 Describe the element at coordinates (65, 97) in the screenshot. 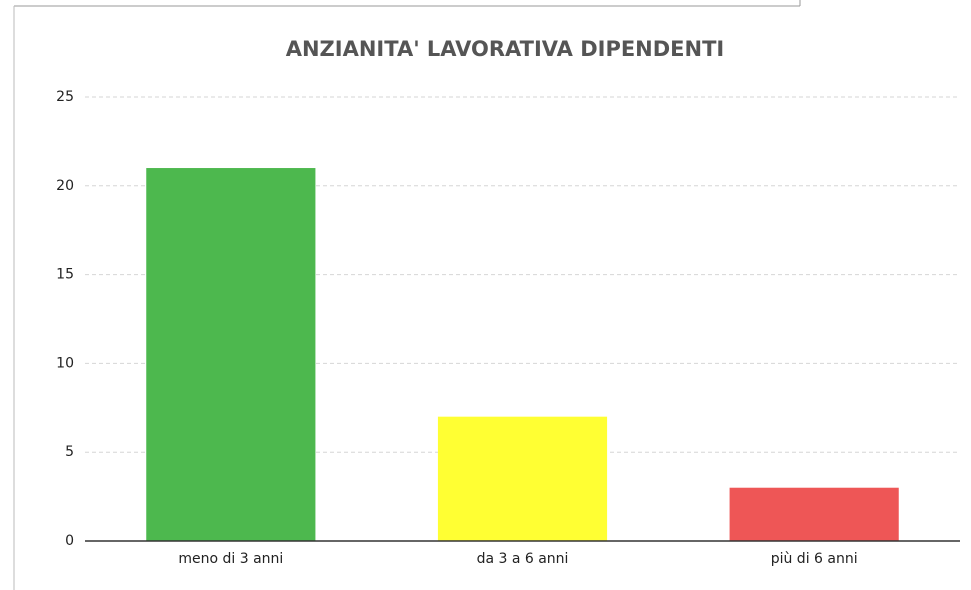

I see `y-tick-label: 25` at that location.